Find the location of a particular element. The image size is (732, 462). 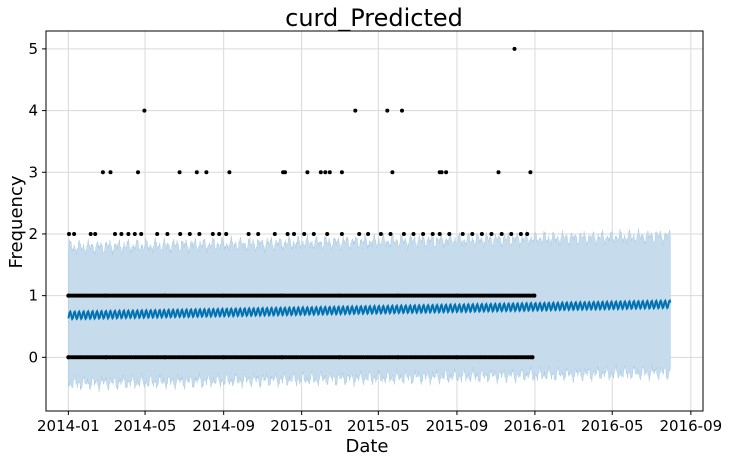

y-tick-label: 1 is located at coordinates (33, 296).